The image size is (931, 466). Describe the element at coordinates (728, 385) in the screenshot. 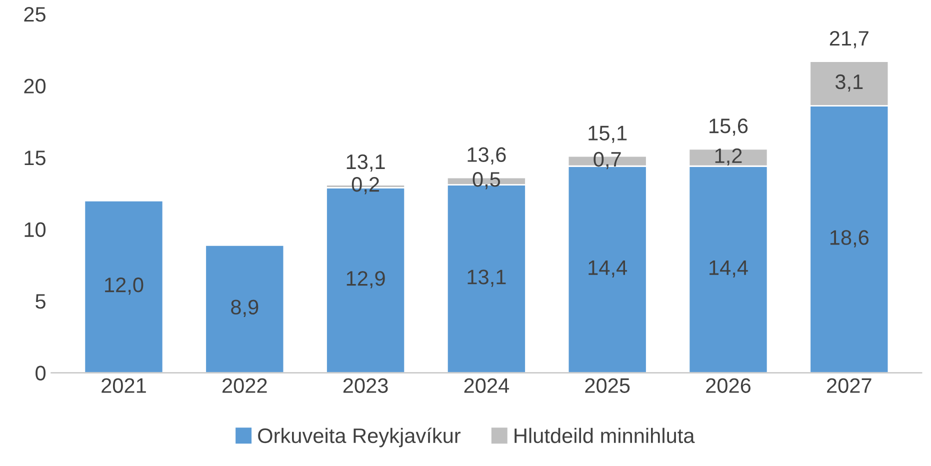

I see `x-tick-label: 2026` at that location.